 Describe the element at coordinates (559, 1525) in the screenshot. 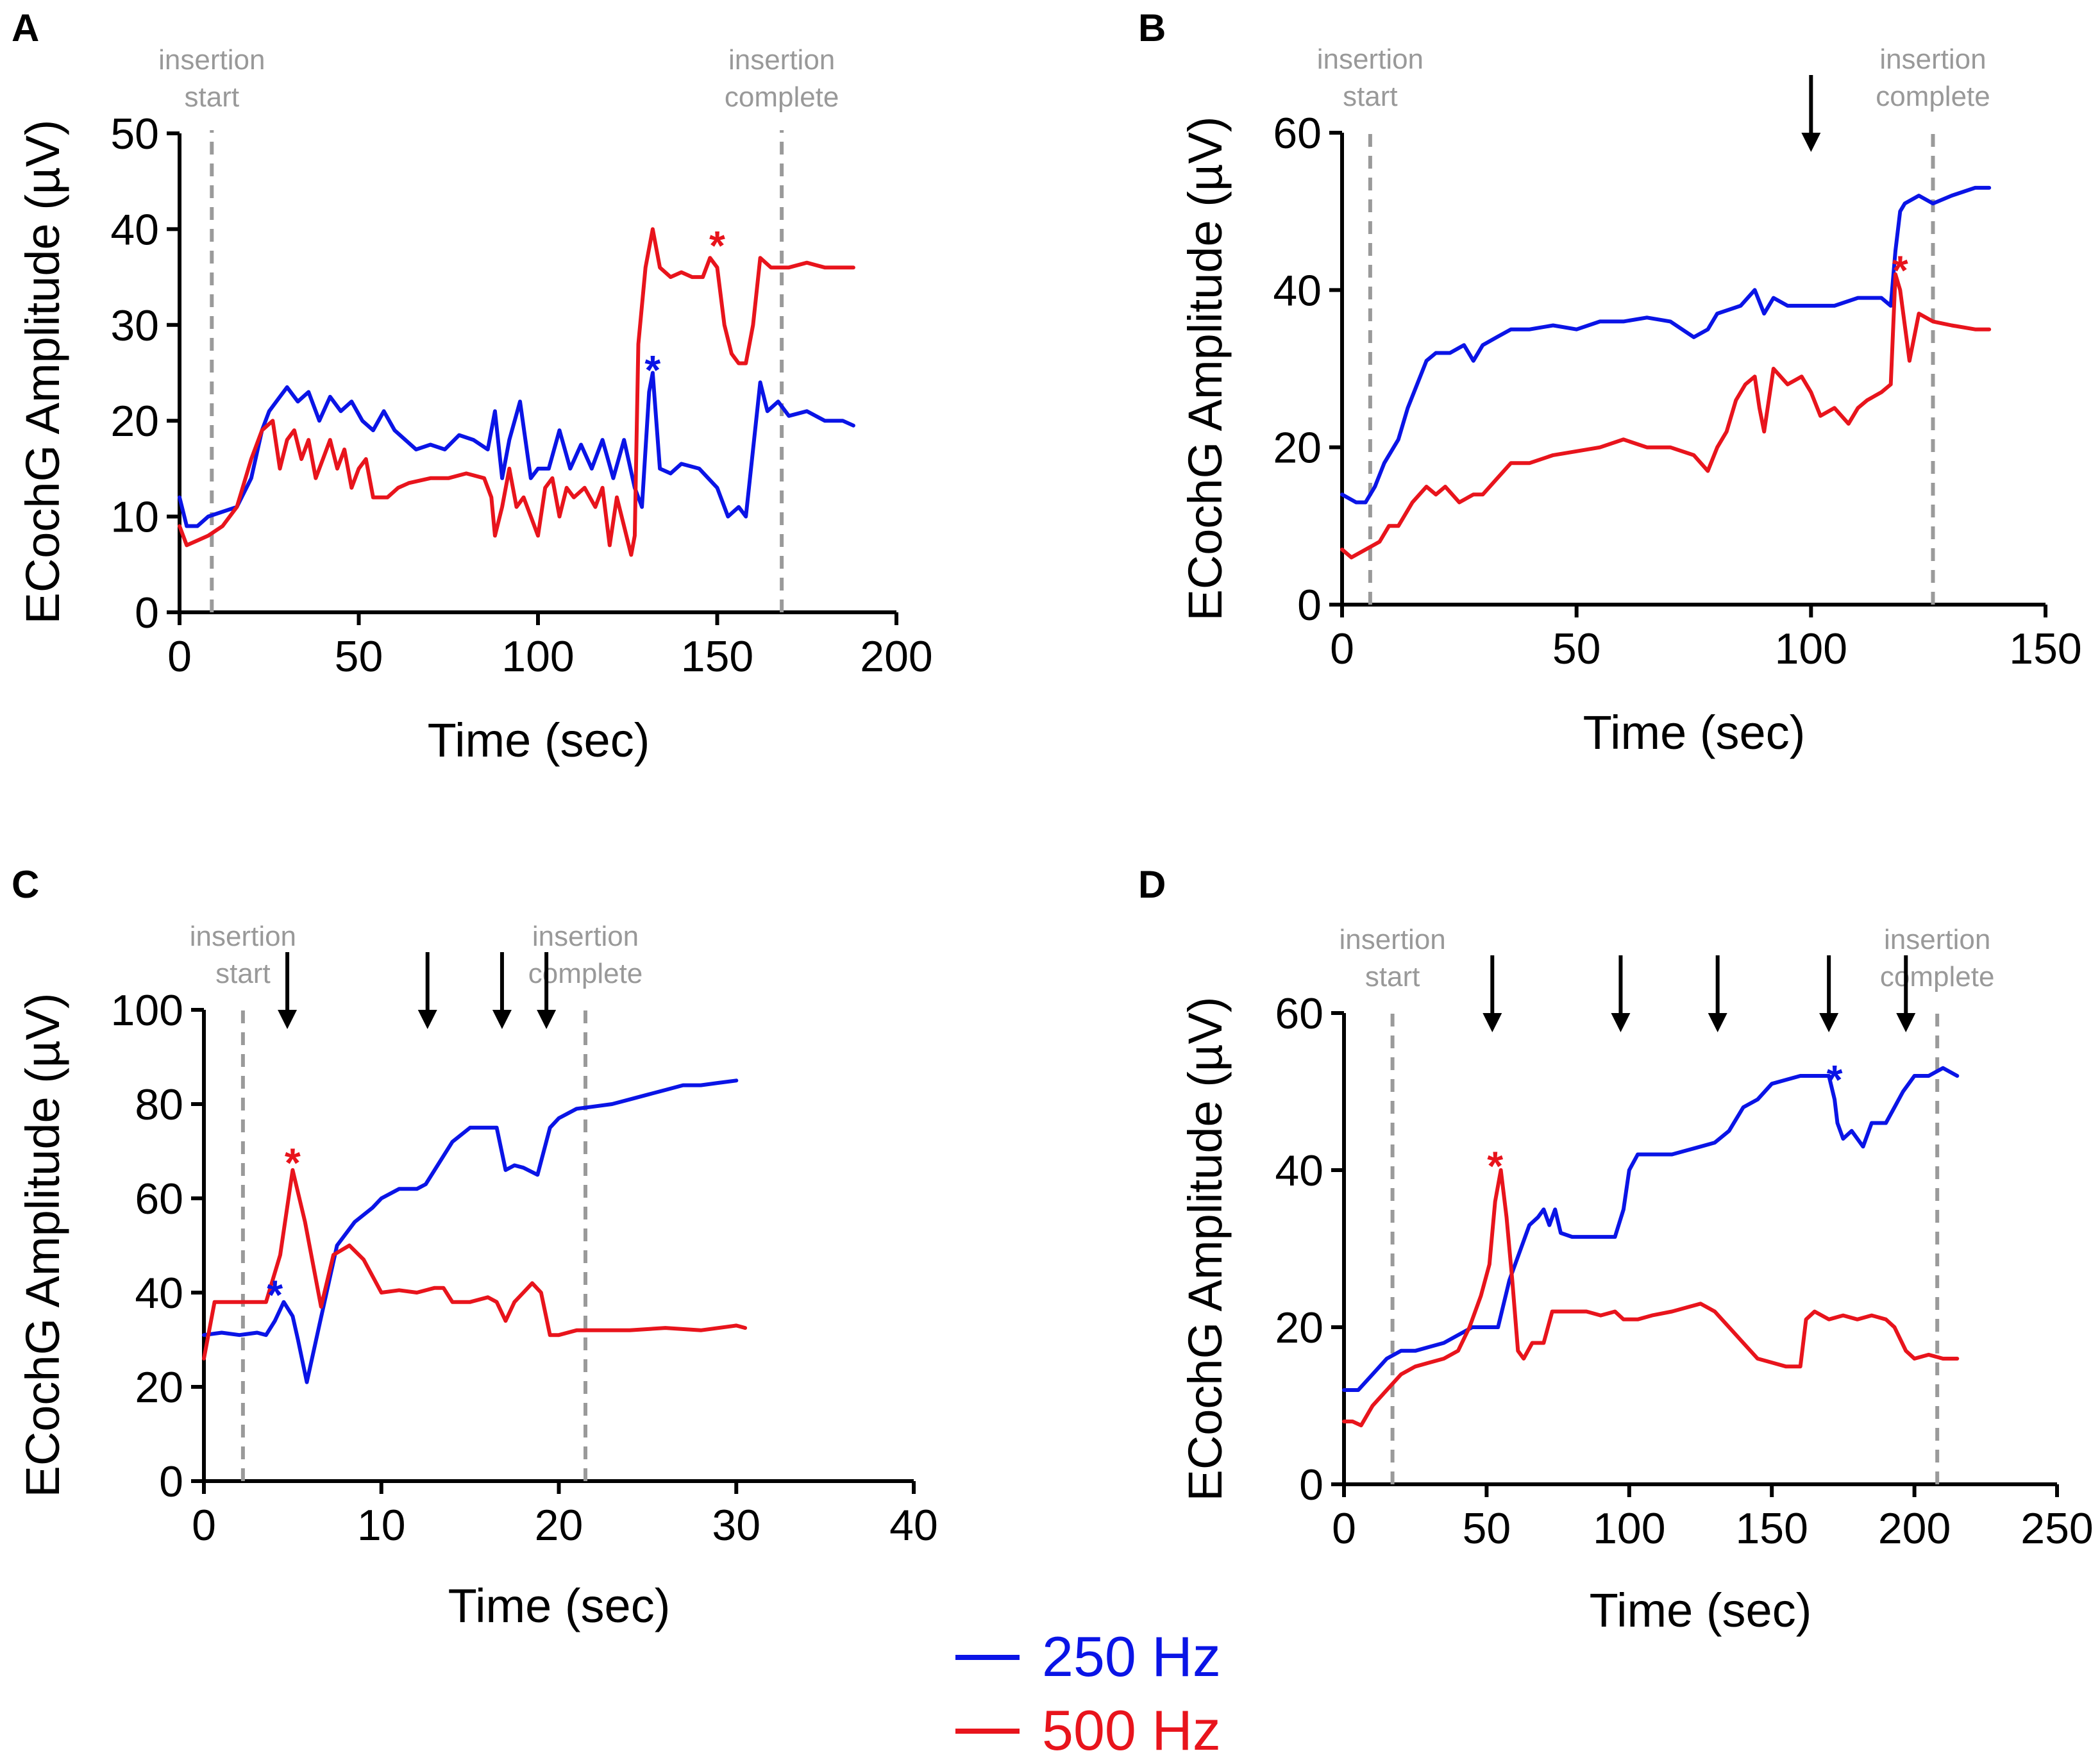

I see `x-tick-label: 20` at that location.